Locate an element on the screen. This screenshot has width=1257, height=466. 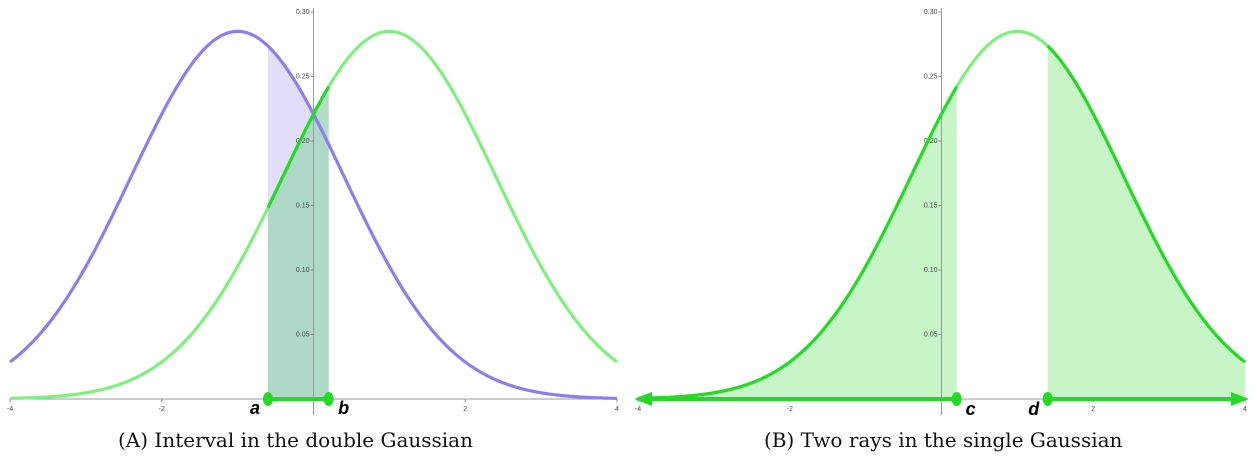
panel-a-caption-text: Interval in the double Gaussian is located at coordinates (313, 440).